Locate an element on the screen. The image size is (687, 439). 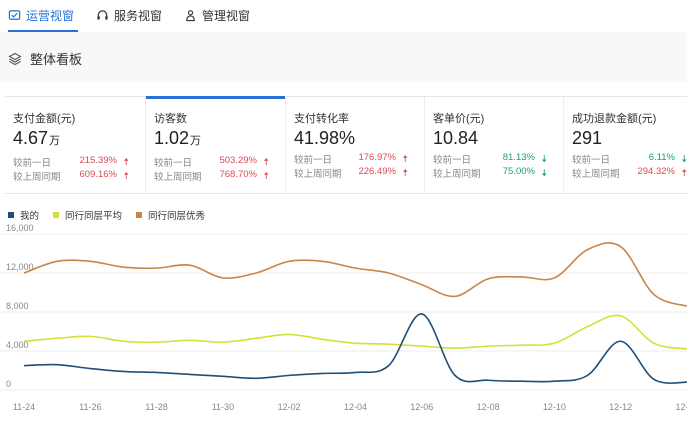
compare-prev-week: 较上周同期 609.16% 🠅 is located at coordinates (79, 176).